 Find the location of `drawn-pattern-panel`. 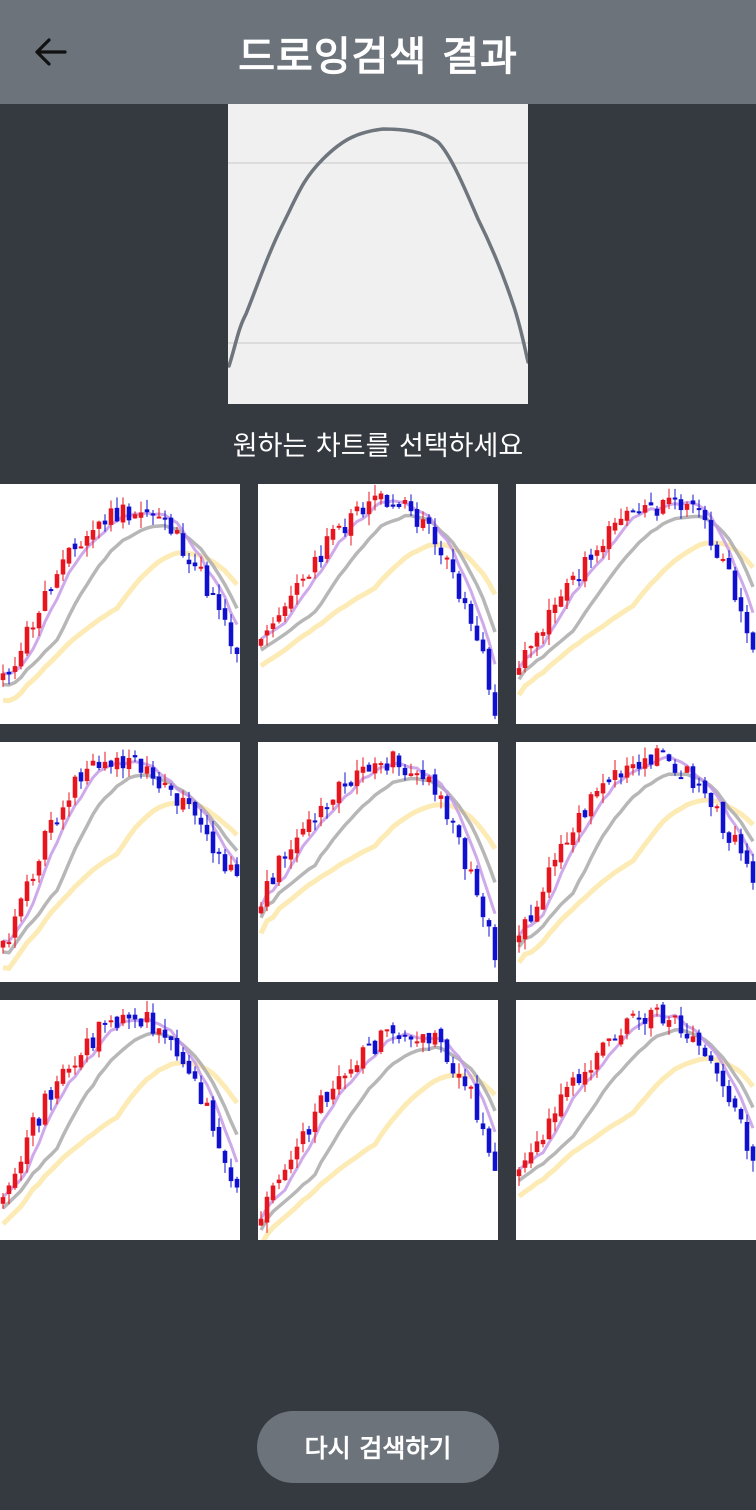

drawn-pattern-panel is located at coordinates (378, 254).